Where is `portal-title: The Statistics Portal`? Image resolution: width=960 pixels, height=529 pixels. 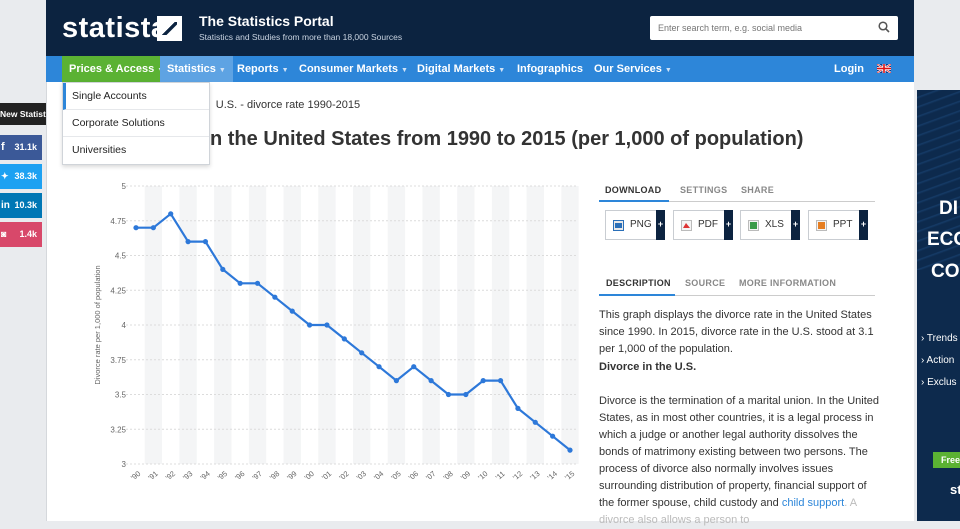 portal-title: The Statistics Portal is located at coordinates (266, 21).